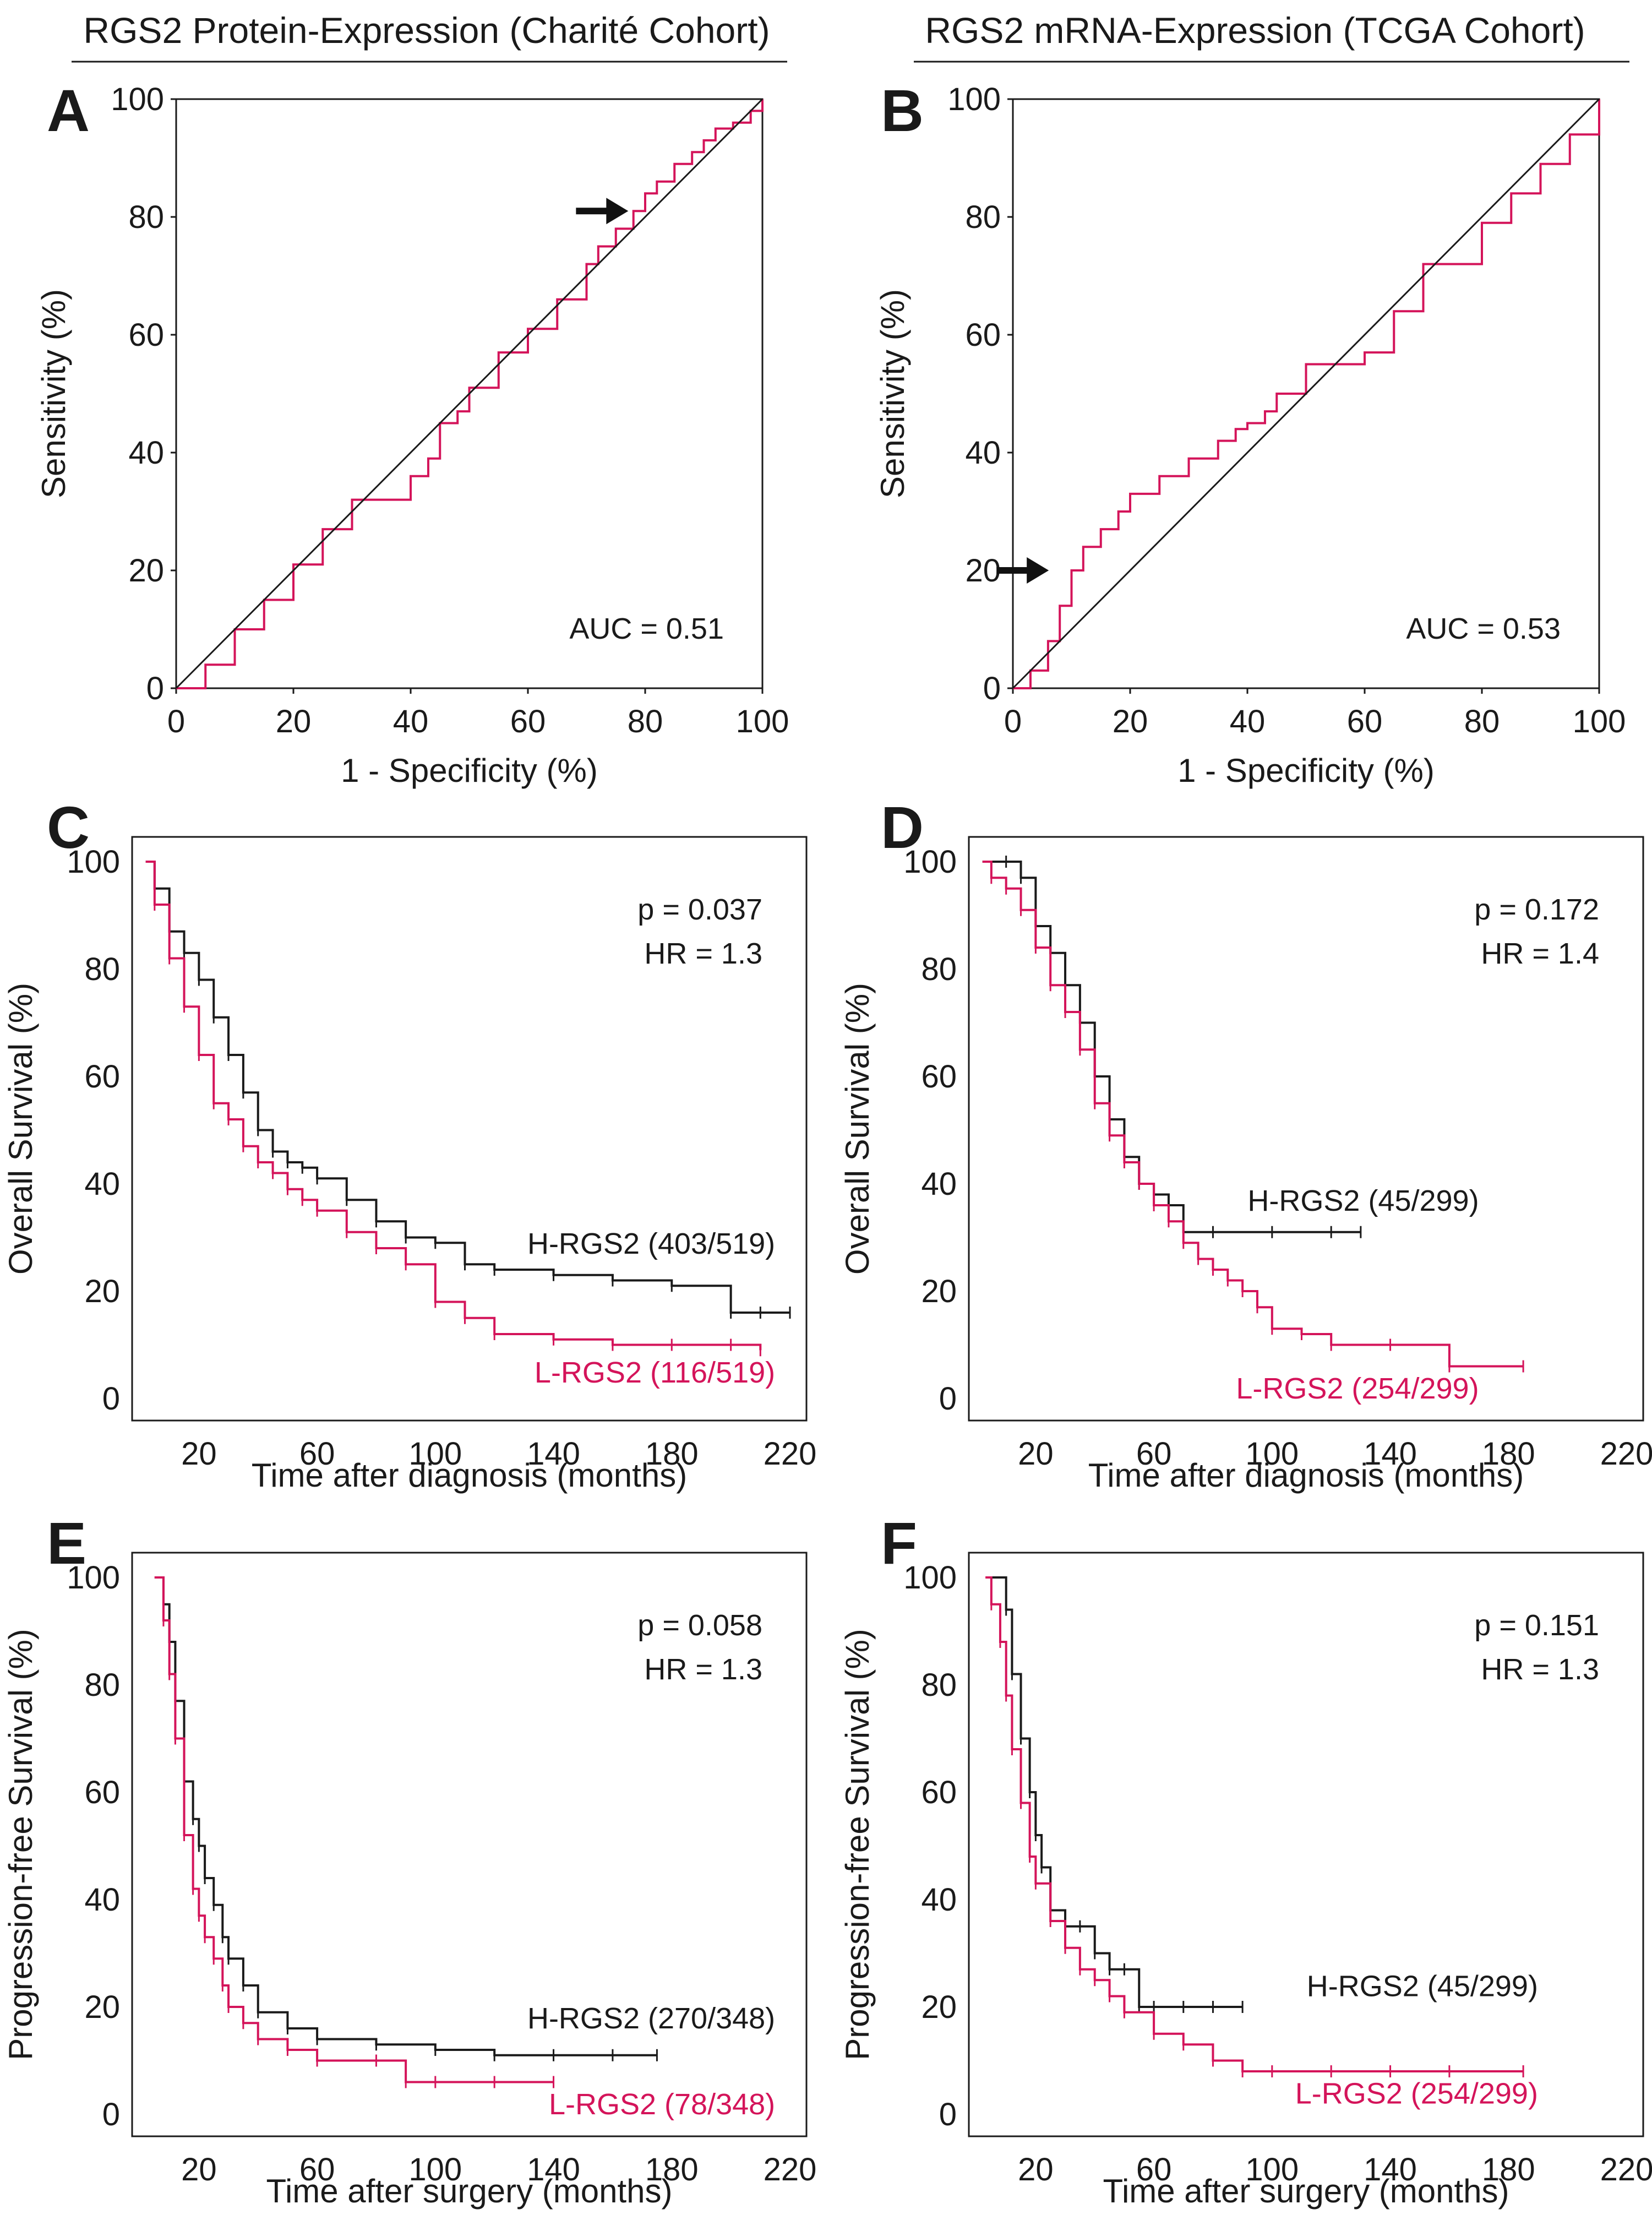 The image size is (1652, 2231). I want to click on left-column-header: RGS2 Protein-Expression (Charité Cohort), so click(426, 30).